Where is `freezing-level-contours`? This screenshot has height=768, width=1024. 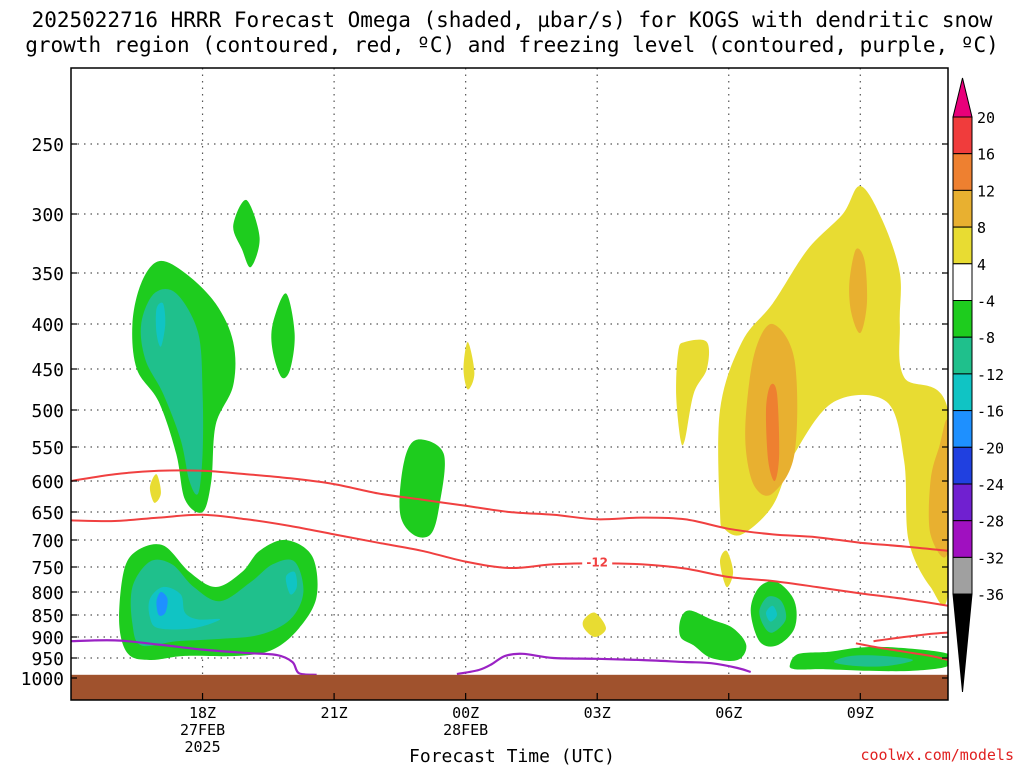
freezing-level-contours is located at coordinates (411, 657).